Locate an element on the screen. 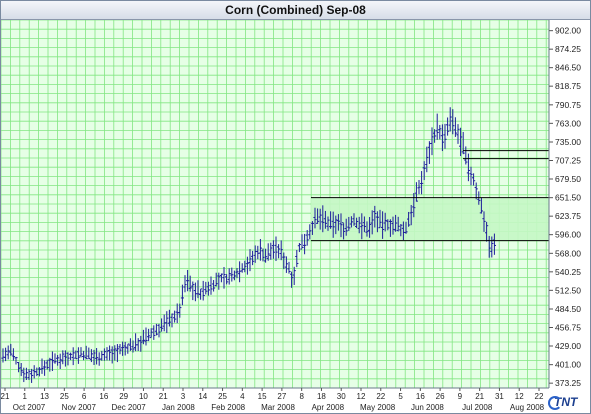  x-day-label: 13 is located at coordinates (44, 396).